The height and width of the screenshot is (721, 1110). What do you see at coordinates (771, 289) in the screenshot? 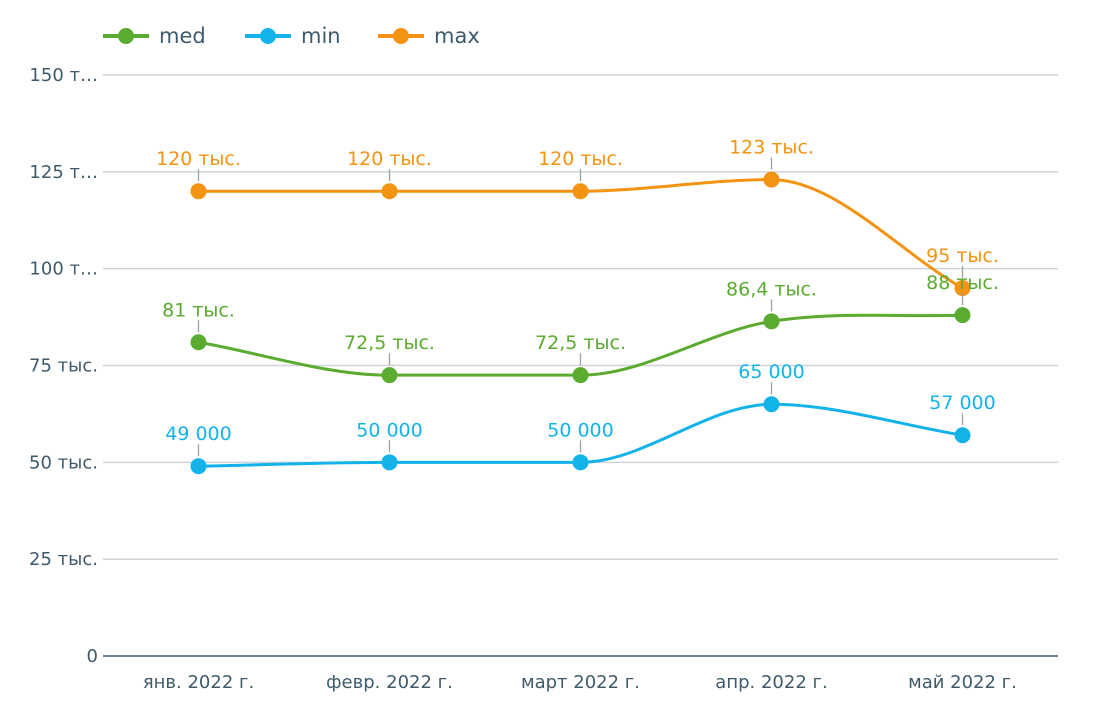
I see `data-label-med: 86,4 тыс.` at bounding box center [771, 289].